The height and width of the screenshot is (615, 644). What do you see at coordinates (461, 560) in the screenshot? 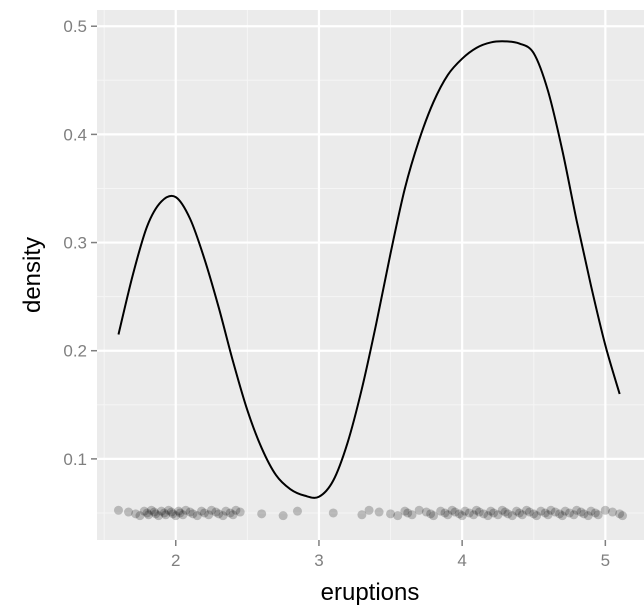
I see `x-tick-label: 4` at bounding box center [461, 560].